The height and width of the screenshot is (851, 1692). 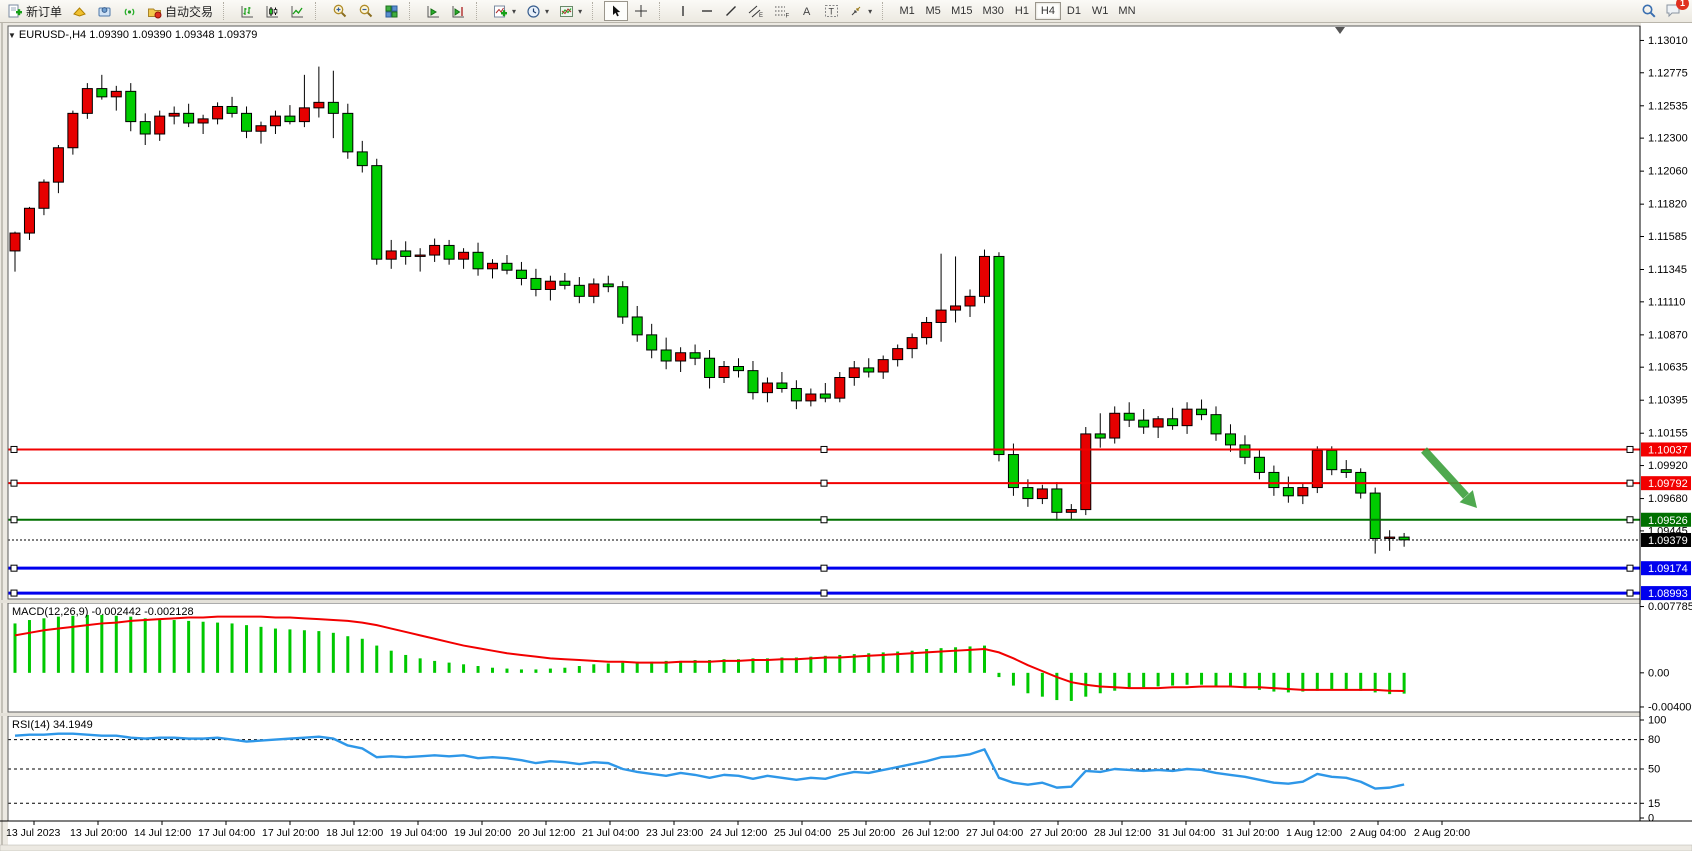 I want to click on time-tick-label: 25 Jul 20:00, so click(x=866, y=833).